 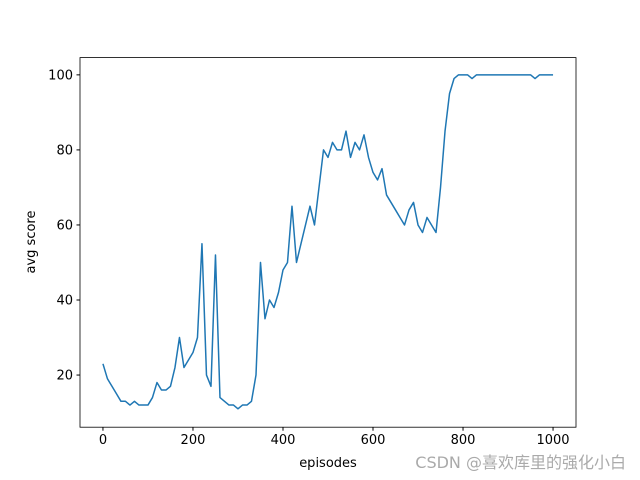 What do you see at coordinates (463, 440) in the screenshot?
I see `x-tick-label: 800` at bounding box center [463, 440].